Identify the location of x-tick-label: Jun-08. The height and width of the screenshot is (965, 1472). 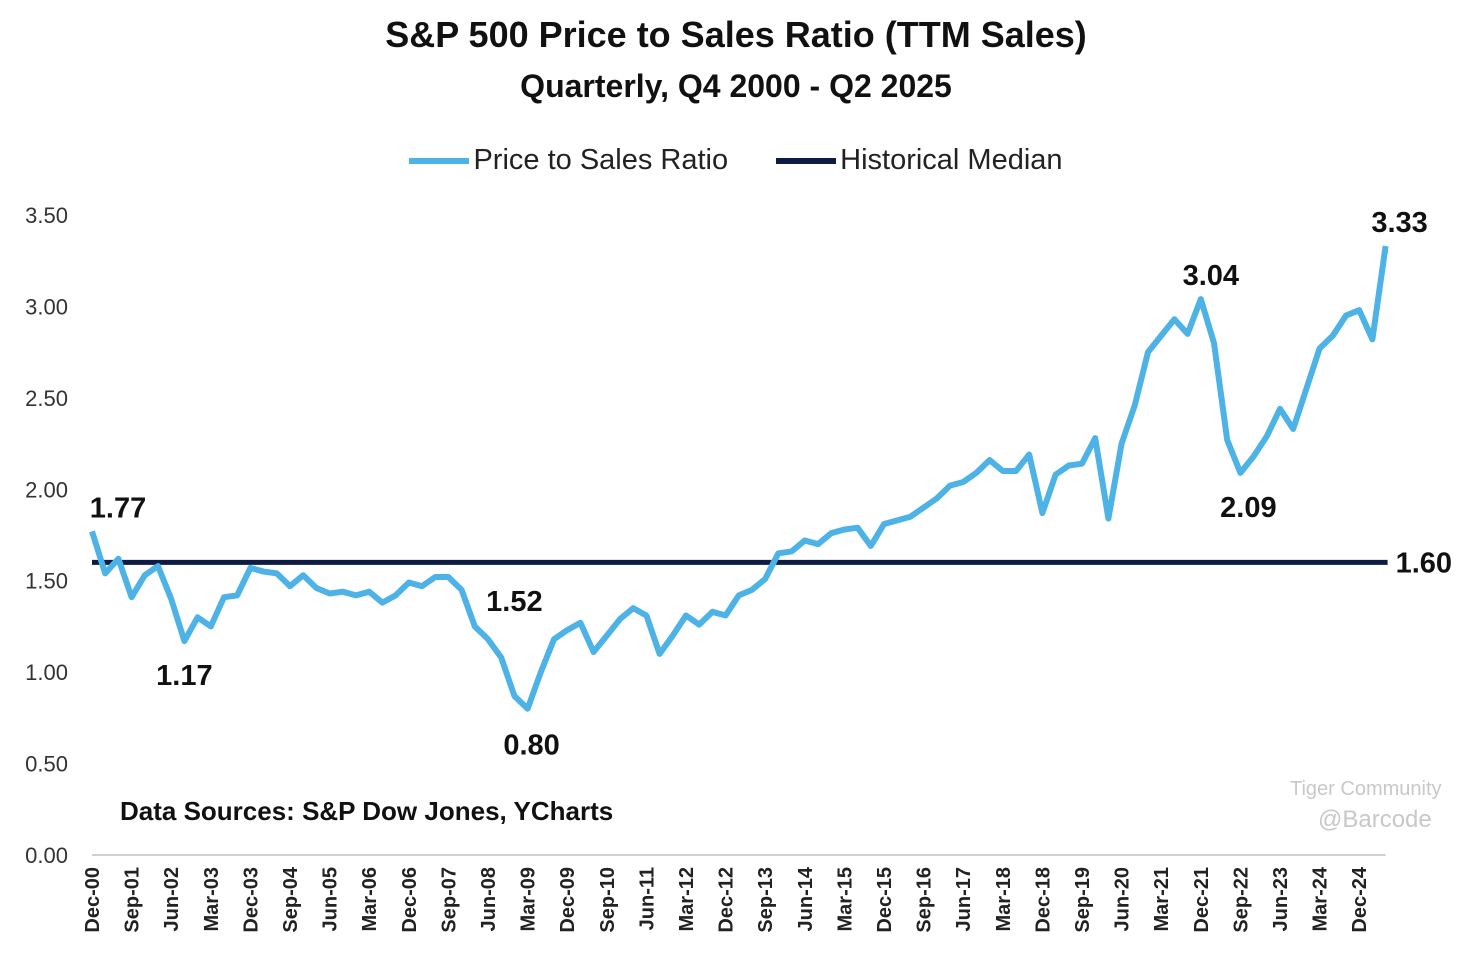
(489, 899).